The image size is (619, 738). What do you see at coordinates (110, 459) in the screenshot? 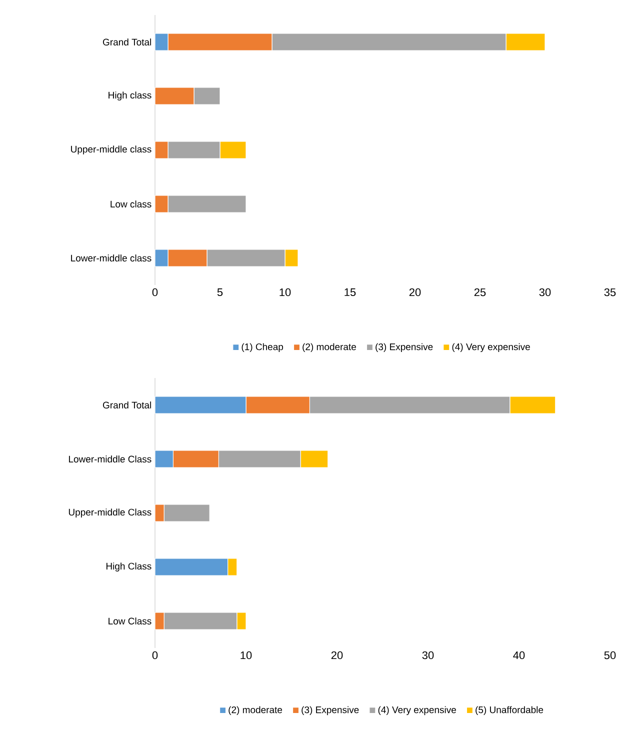
I see `y-tick-label: Lower-middle Class` at bounding box center [110, 459].